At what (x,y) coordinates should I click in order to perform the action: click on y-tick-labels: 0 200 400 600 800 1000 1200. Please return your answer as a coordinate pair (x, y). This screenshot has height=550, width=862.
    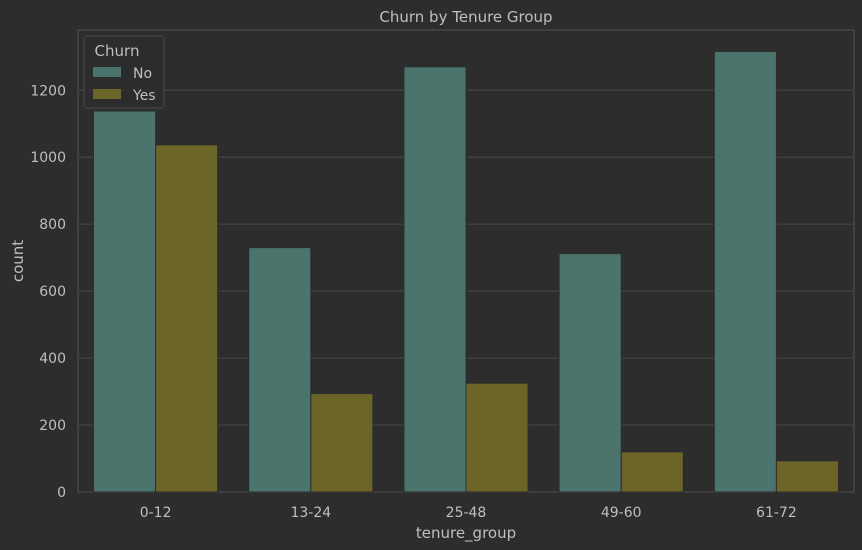
    Looking at the image, I should click on (48, 292).